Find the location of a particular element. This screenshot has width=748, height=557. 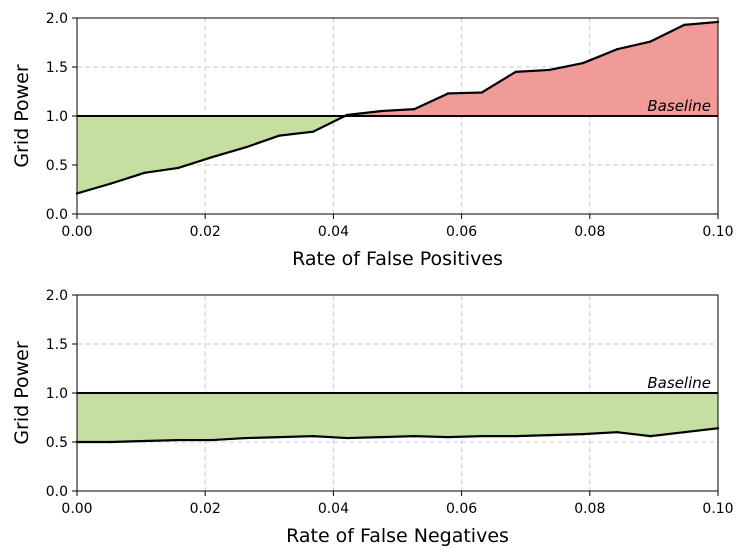

x-axis-label: Rate of False Positives is located at coordinates (397, 259).